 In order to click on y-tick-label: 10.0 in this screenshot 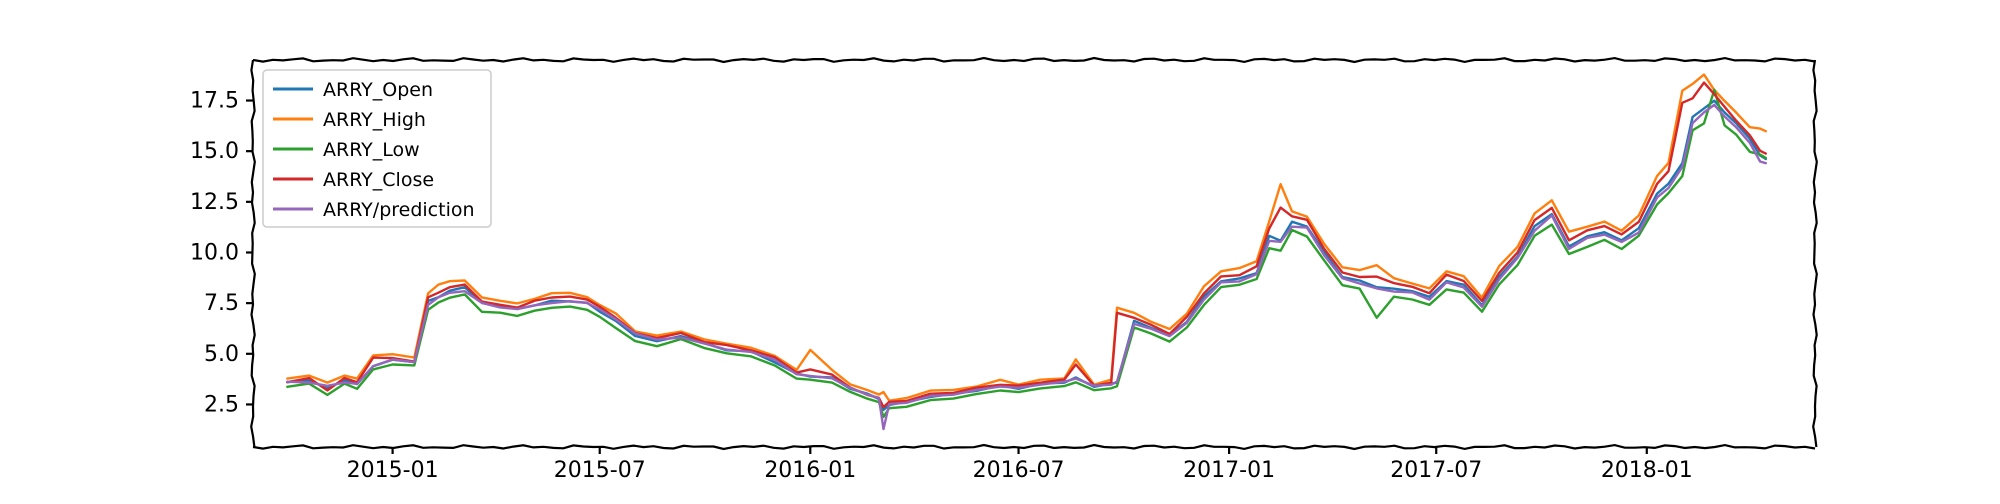, I will do `click(214, 252)`.